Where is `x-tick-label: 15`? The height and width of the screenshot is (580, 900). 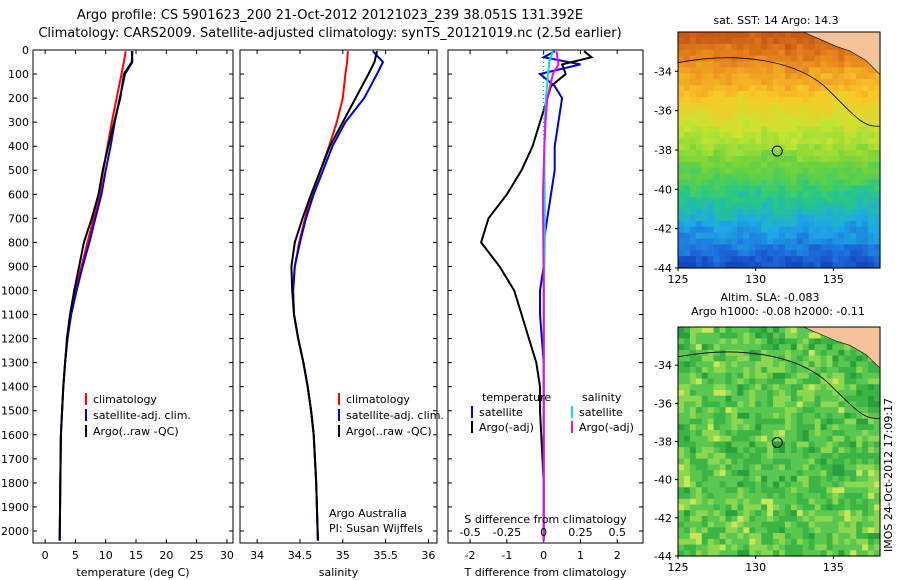 x-tick-label: 15 is located at coordinates (136, 555).